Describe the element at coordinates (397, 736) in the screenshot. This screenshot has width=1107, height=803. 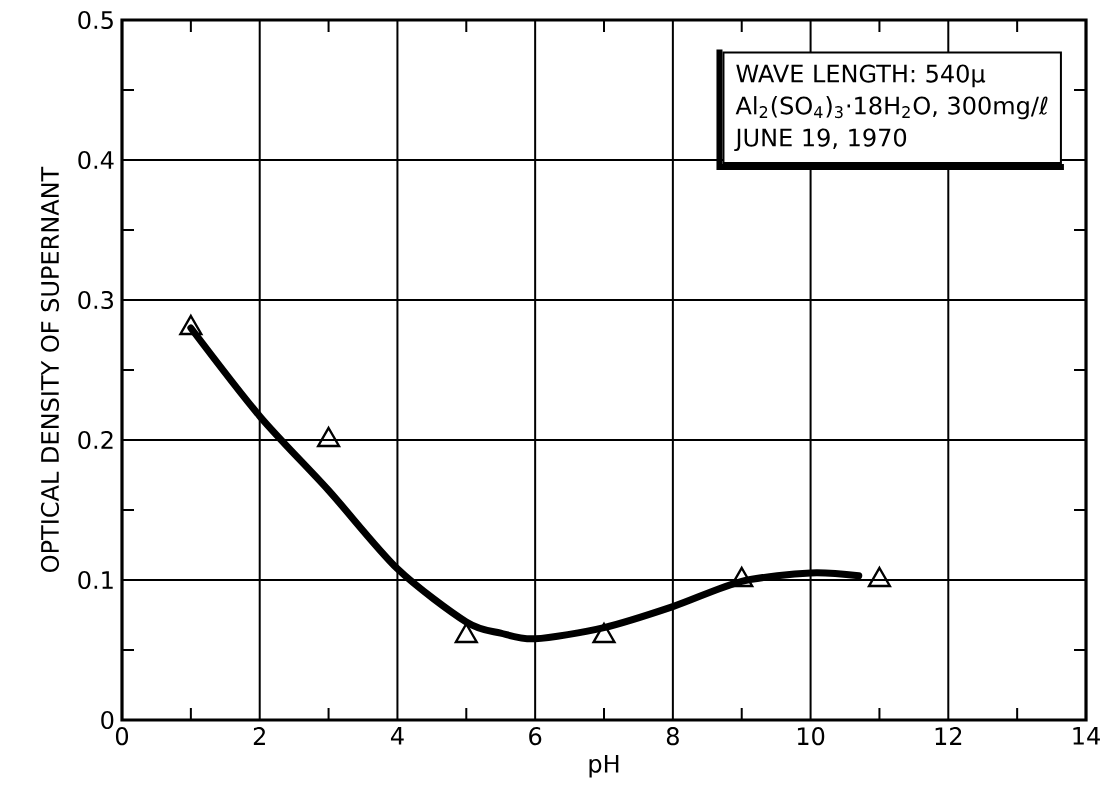
I see `x-tick-label: 4` at that location.